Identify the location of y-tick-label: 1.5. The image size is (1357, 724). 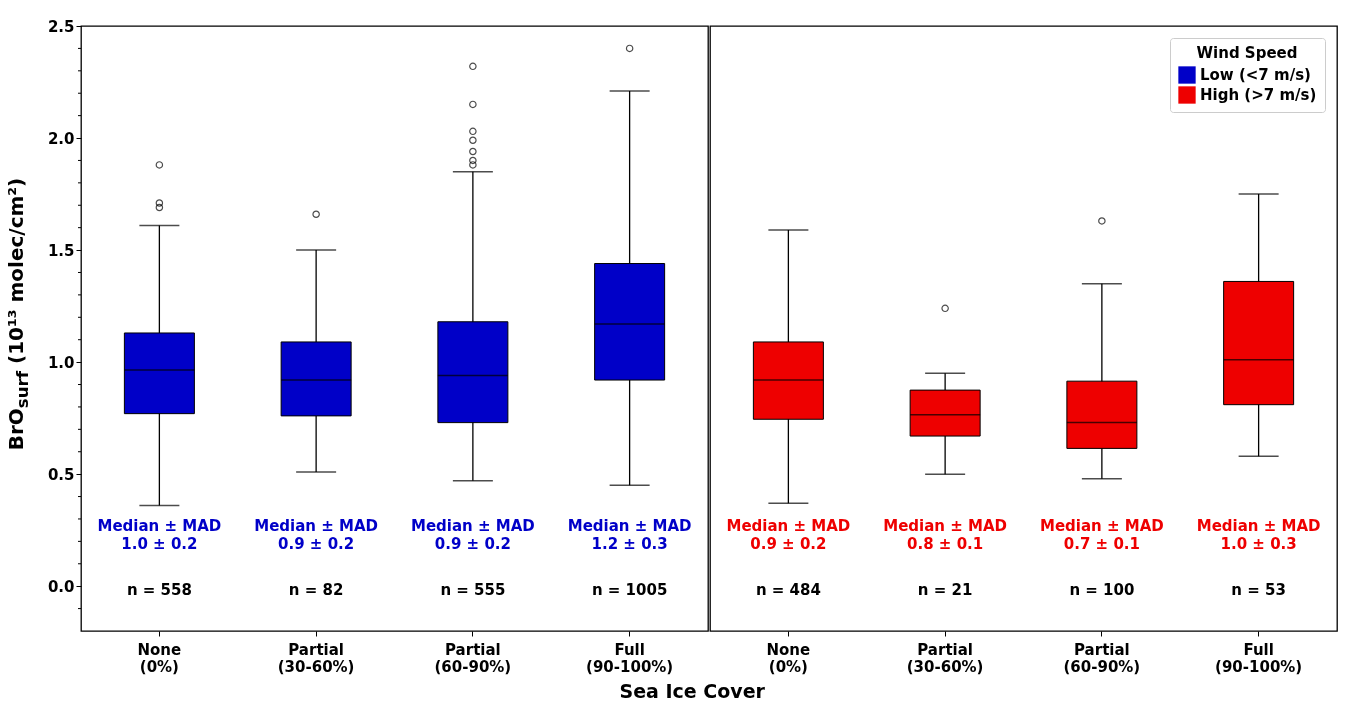
(61, 250).